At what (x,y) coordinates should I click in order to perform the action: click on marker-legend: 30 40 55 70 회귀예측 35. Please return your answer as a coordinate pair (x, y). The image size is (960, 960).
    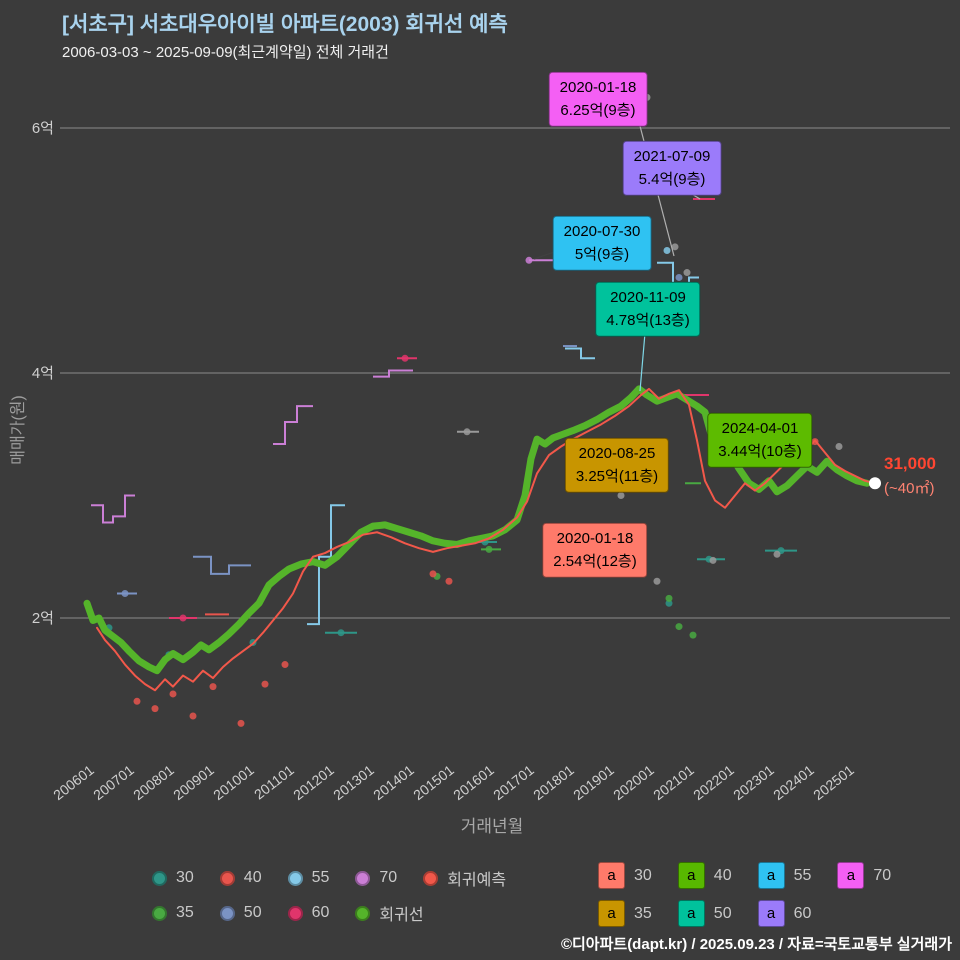
    Looking at the image, I should click on (329, 901).